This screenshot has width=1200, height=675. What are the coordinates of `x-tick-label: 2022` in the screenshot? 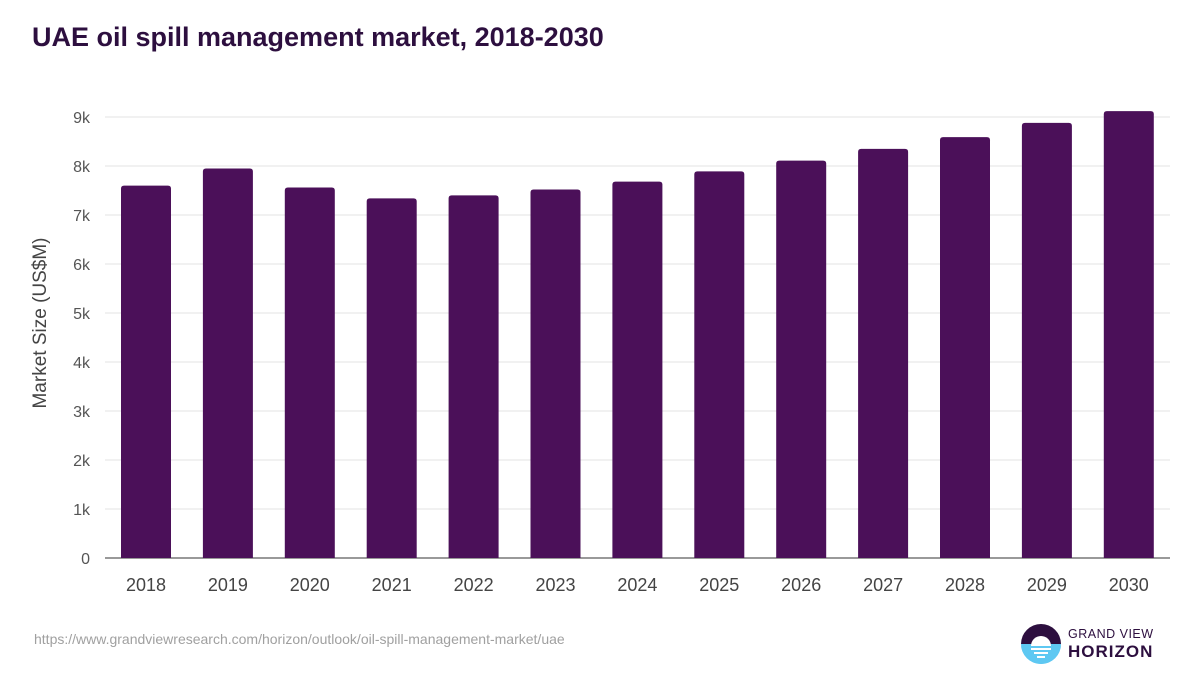 It's located at (474, 585).